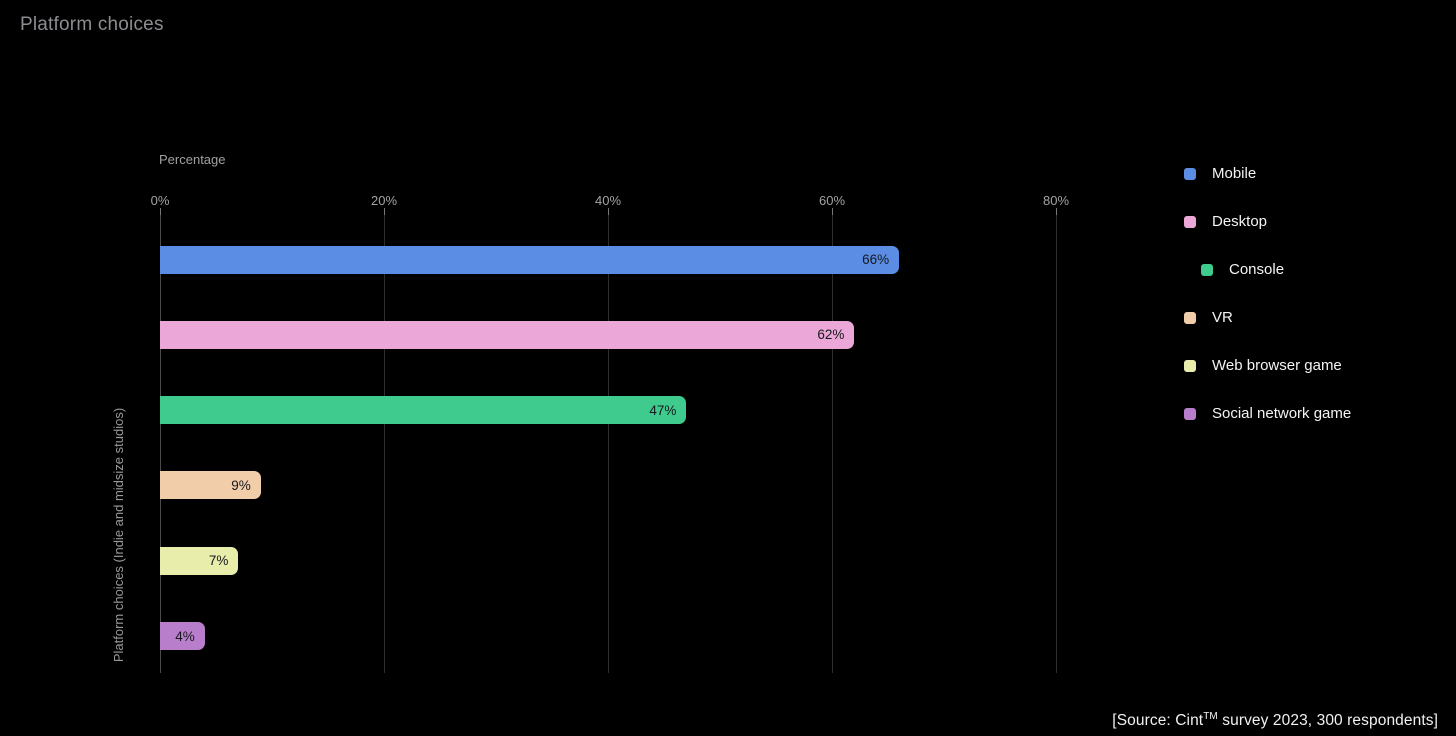 This screenshot has width=1456, height=736. What do you see at coordinates (92, 24) in the screenshot?
I see `page-title: Platform choices` at bounding box center [92, 24].